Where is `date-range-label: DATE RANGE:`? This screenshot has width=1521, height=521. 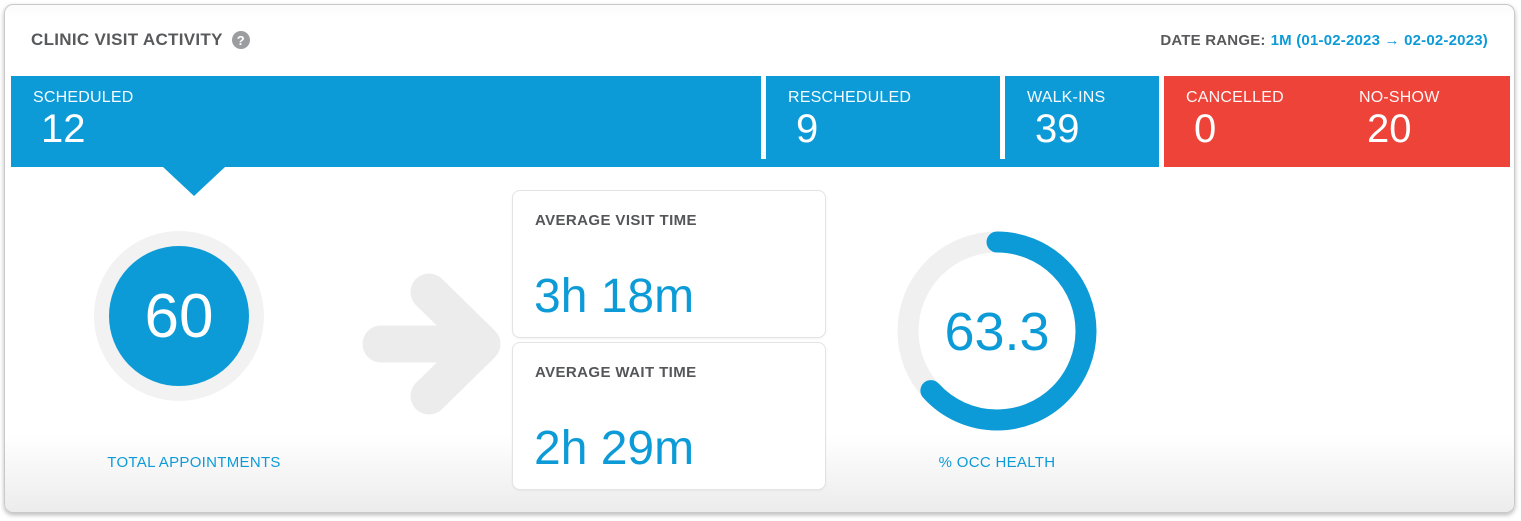 date-range-label: DATE RANGE: is located at coordinates (1213, 40).